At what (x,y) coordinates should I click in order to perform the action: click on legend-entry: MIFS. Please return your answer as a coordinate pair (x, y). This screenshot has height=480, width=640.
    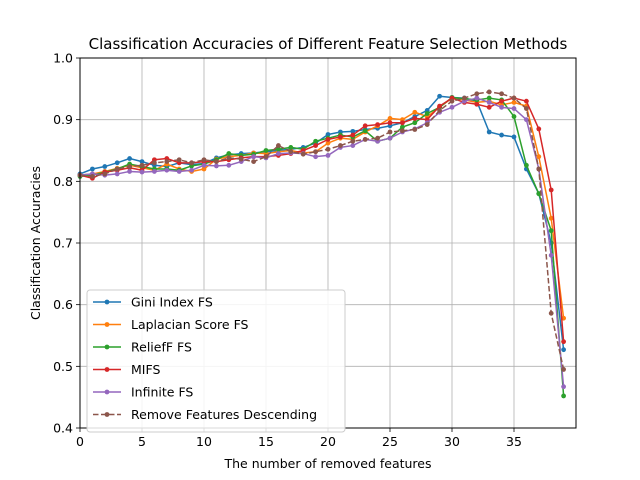
    Looking at the image, I should click on (126, 369).